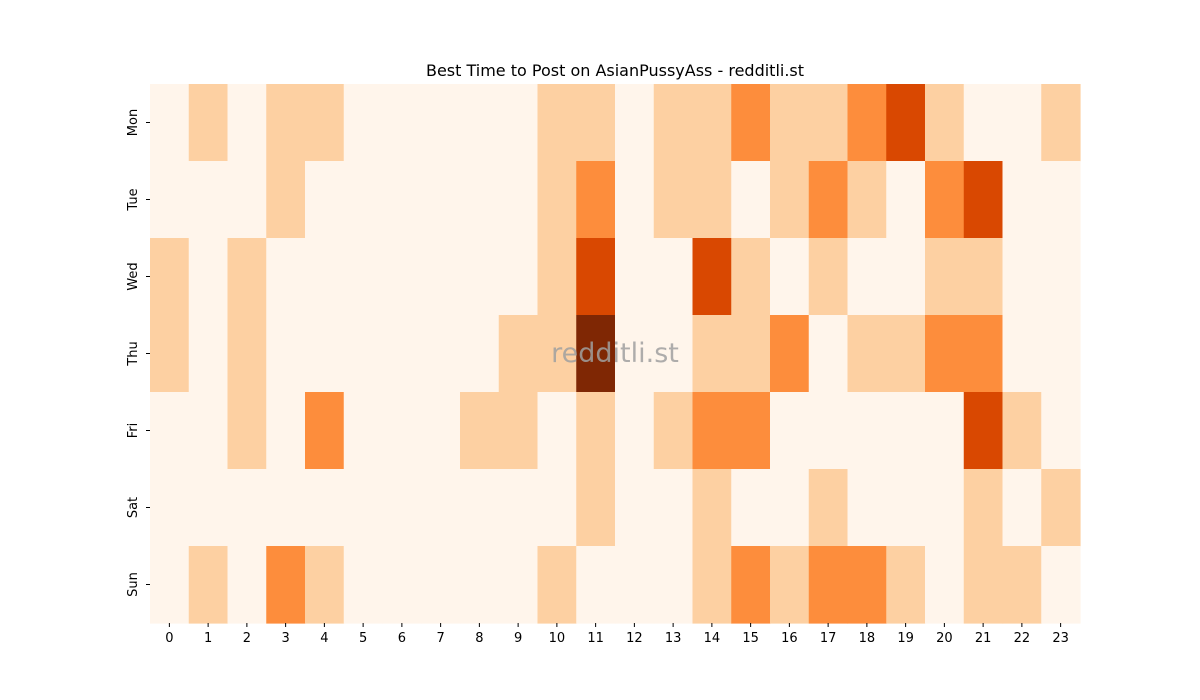 The image size is (1200, 700). Describe the element at coordinates (518, 638) in the screenshot. I see `x-tick-label: 9` at that location.